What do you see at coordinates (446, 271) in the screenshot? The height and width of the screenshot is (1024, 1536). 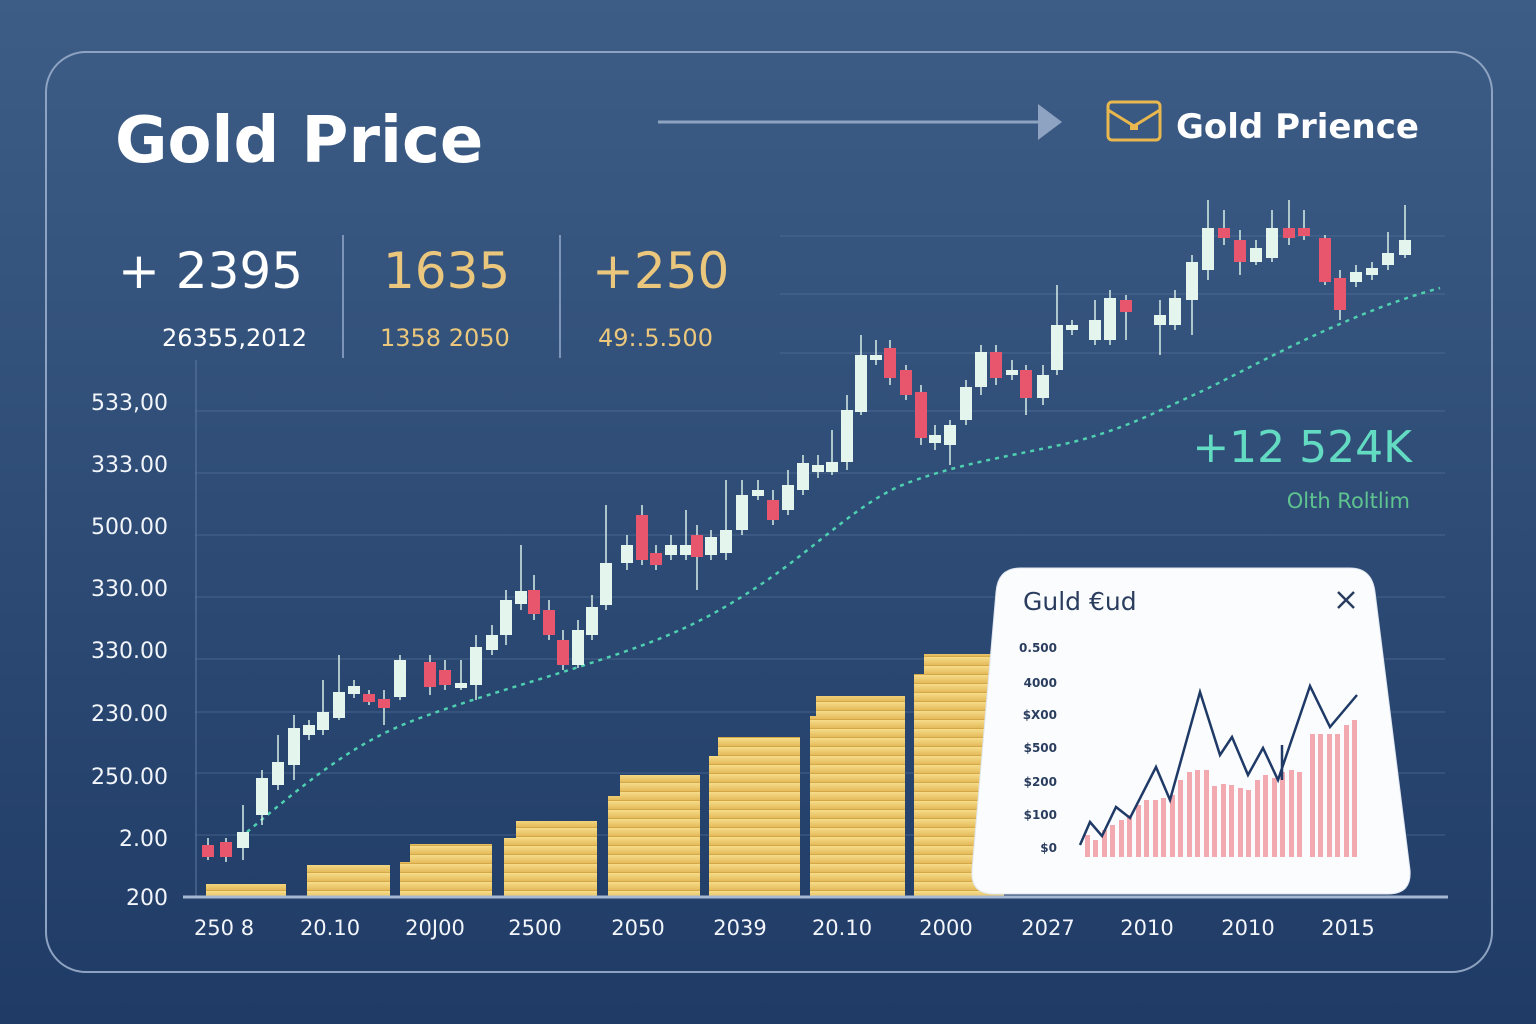 I see `stat-value: 1635` at bounding box center [446, 271].